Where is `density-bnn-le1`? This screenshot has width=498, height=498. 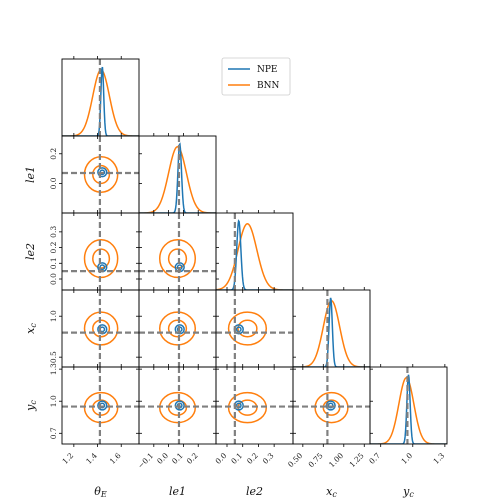 density-bnn-le1 is located at coordinates (177, 179).